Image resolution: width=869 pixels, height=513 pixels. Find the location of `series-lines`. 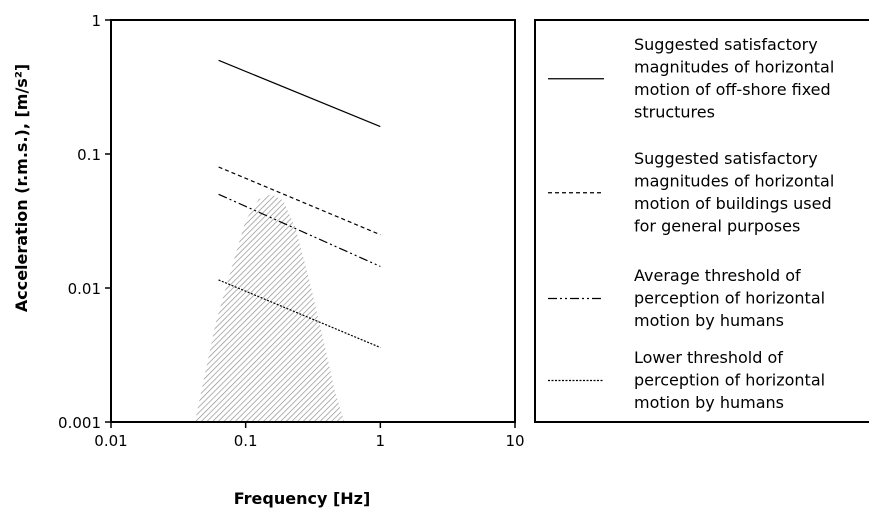

series-lines is located at coordinates (299, 204).